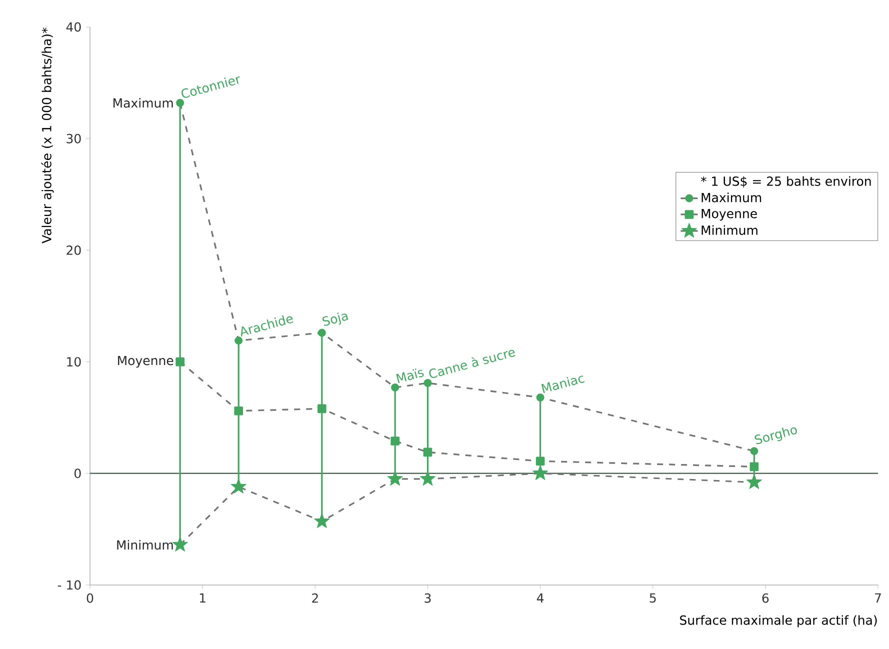 This screenshot has width=889, height=649. Describe the element at coordinates (315, 598) in the screenshot. I see `x-tick-label: 2` at that location.